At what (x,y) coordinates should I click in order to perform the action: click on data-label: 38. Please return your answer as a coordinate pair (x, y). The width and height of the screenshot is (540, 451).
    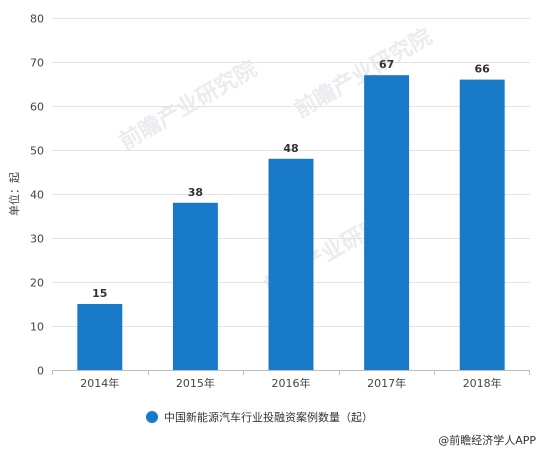
    Looking at the image, I should click on (195, 192).